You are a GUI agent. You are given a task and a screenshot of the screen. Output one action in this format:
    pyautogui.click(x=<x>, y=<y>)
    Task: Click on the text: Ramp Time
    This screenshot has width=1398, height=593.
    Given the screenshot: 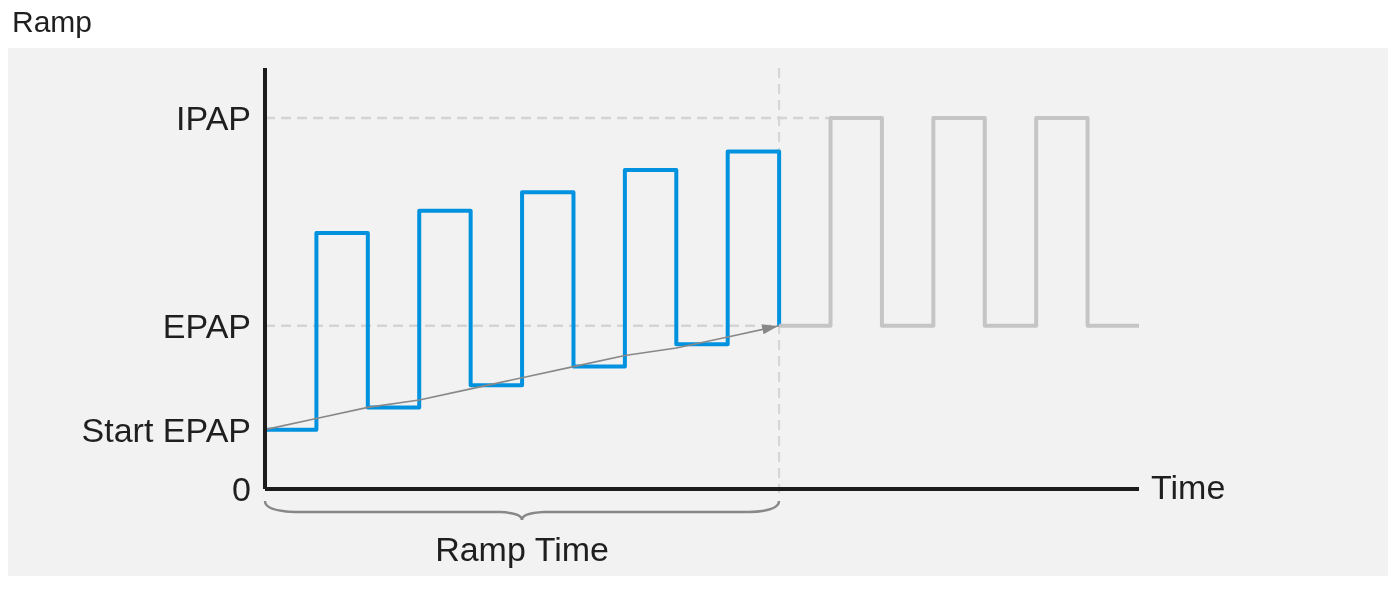 What is the action you would take?
    pyautogui.click(x=522, y=549)
    